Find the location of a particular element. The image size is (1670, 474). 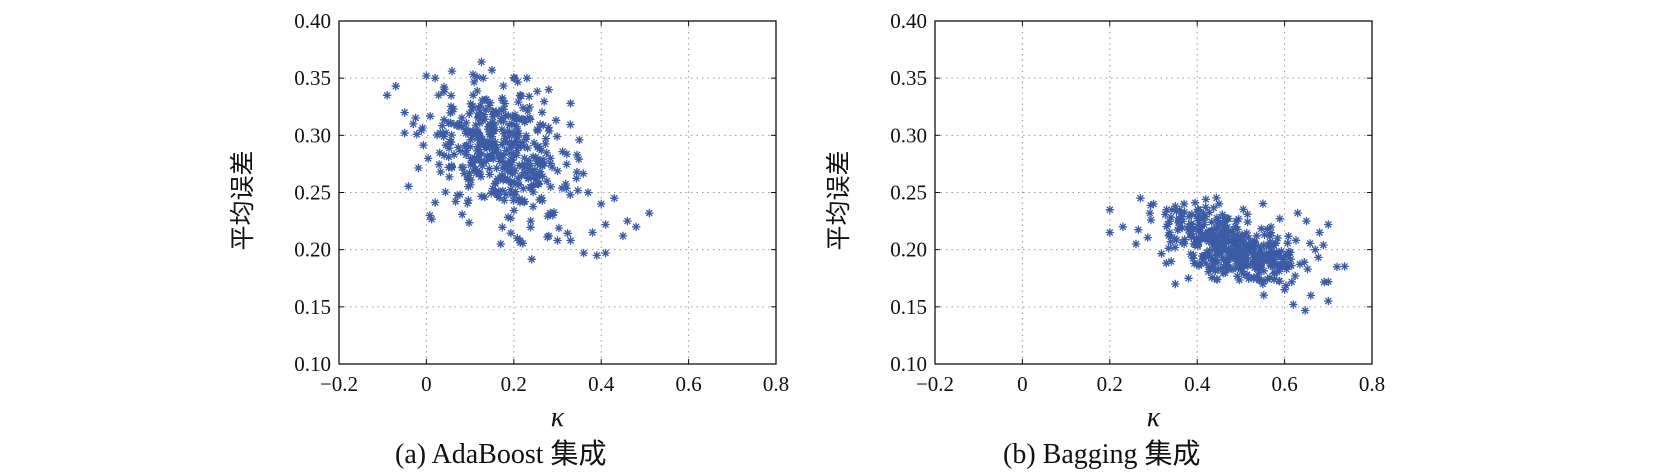

x-tick-label: 0.4 is located at coordinates (601, 384).